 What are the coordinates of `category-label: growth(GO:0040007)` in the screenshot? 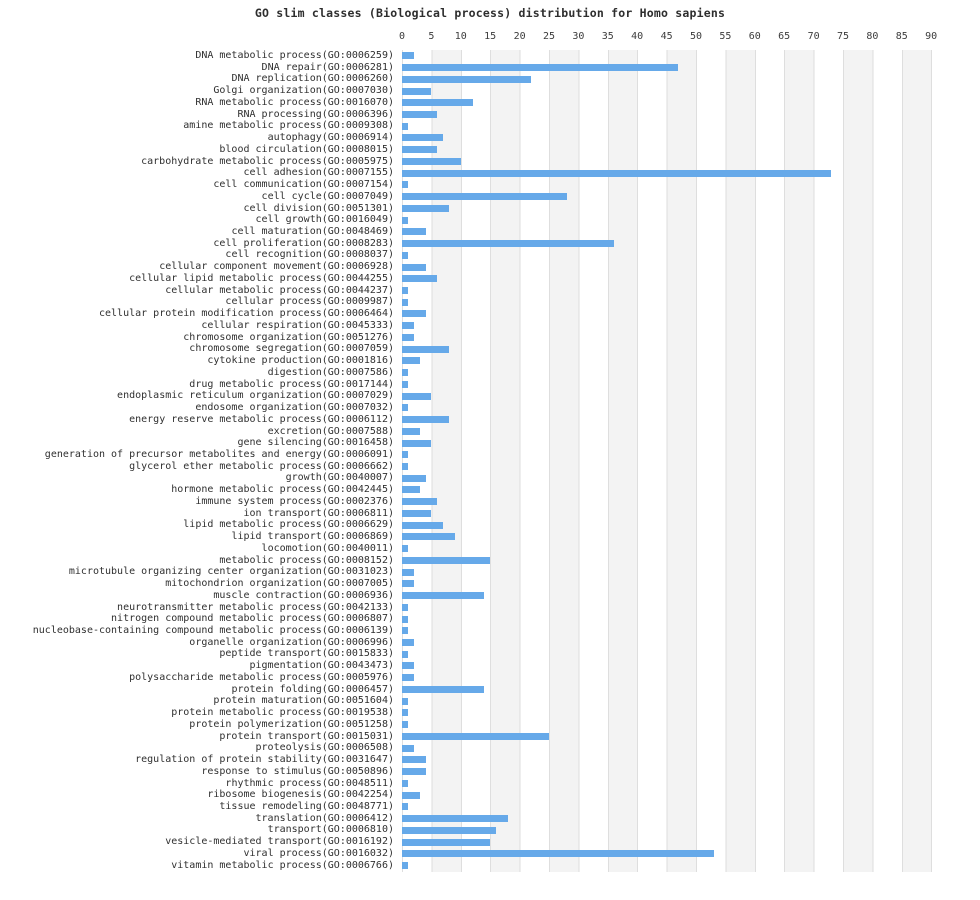 It's located at (339, 478).